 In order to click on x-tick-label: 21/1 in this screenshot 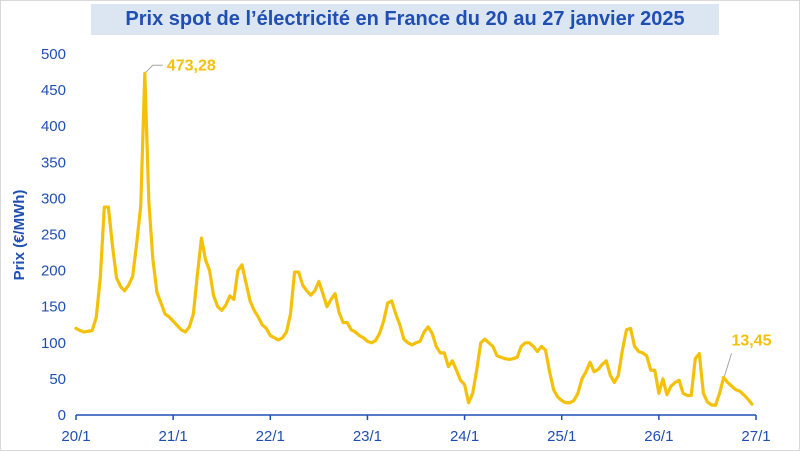, I will do `click(173, 436)`.